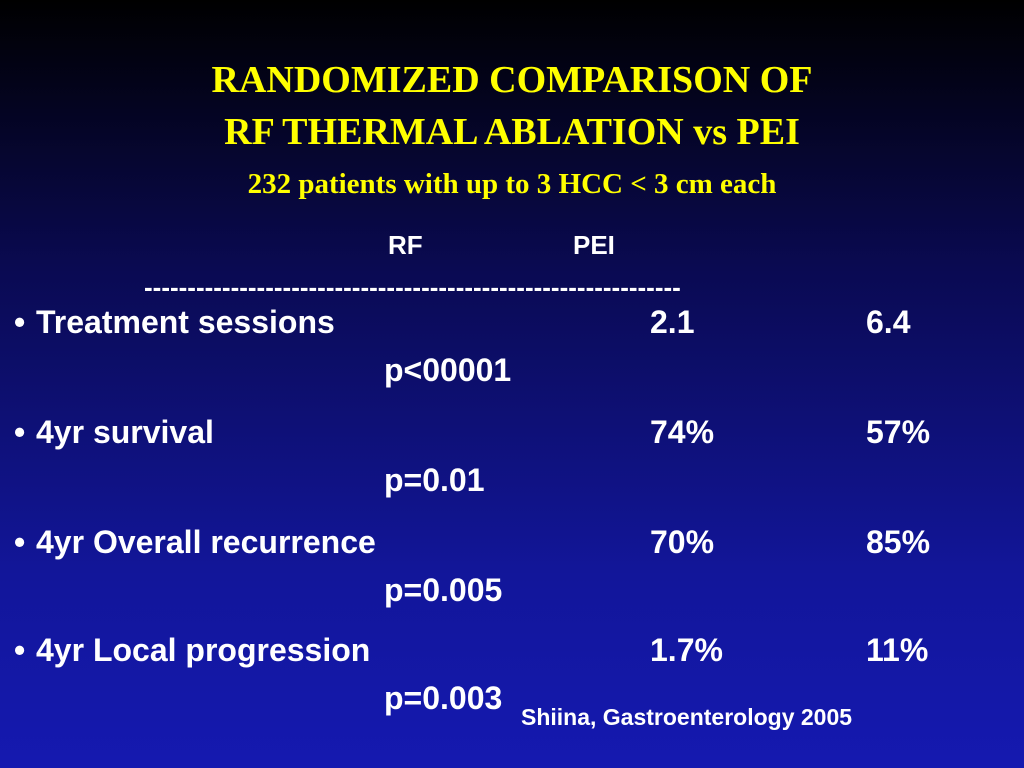 Image resolution: width=1024 pixels, height=768 pixels. What do you see at coordinates (405, 245) in the screenshot?
I see `column-header-rf: RF` at bounding box center [405, 245].